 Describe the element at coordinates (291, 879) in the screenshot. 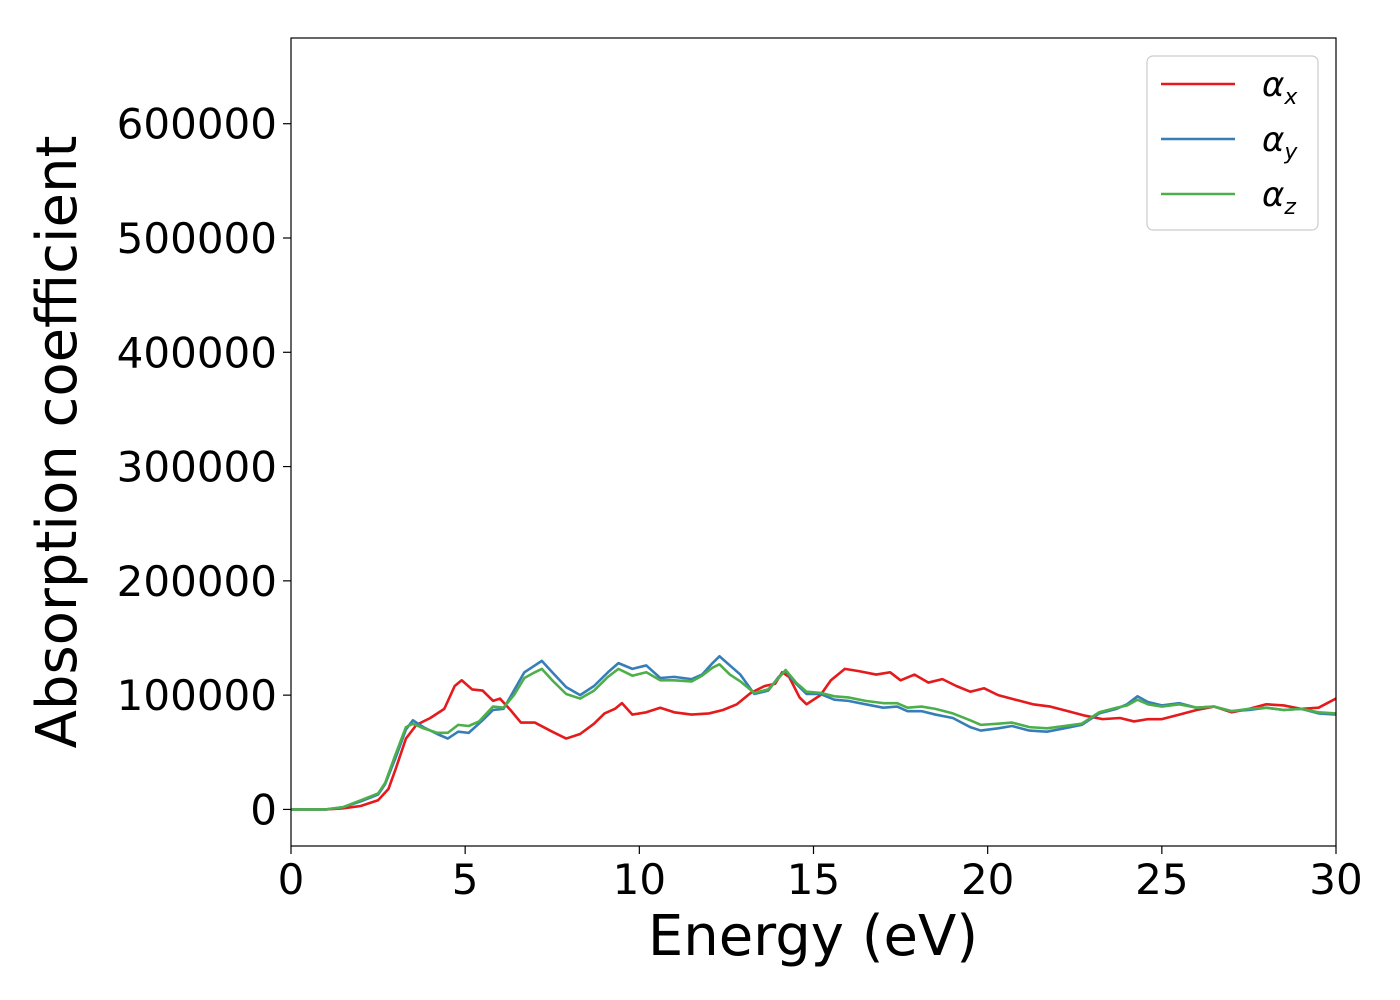

I see `x-tick-label: 0` at that location.